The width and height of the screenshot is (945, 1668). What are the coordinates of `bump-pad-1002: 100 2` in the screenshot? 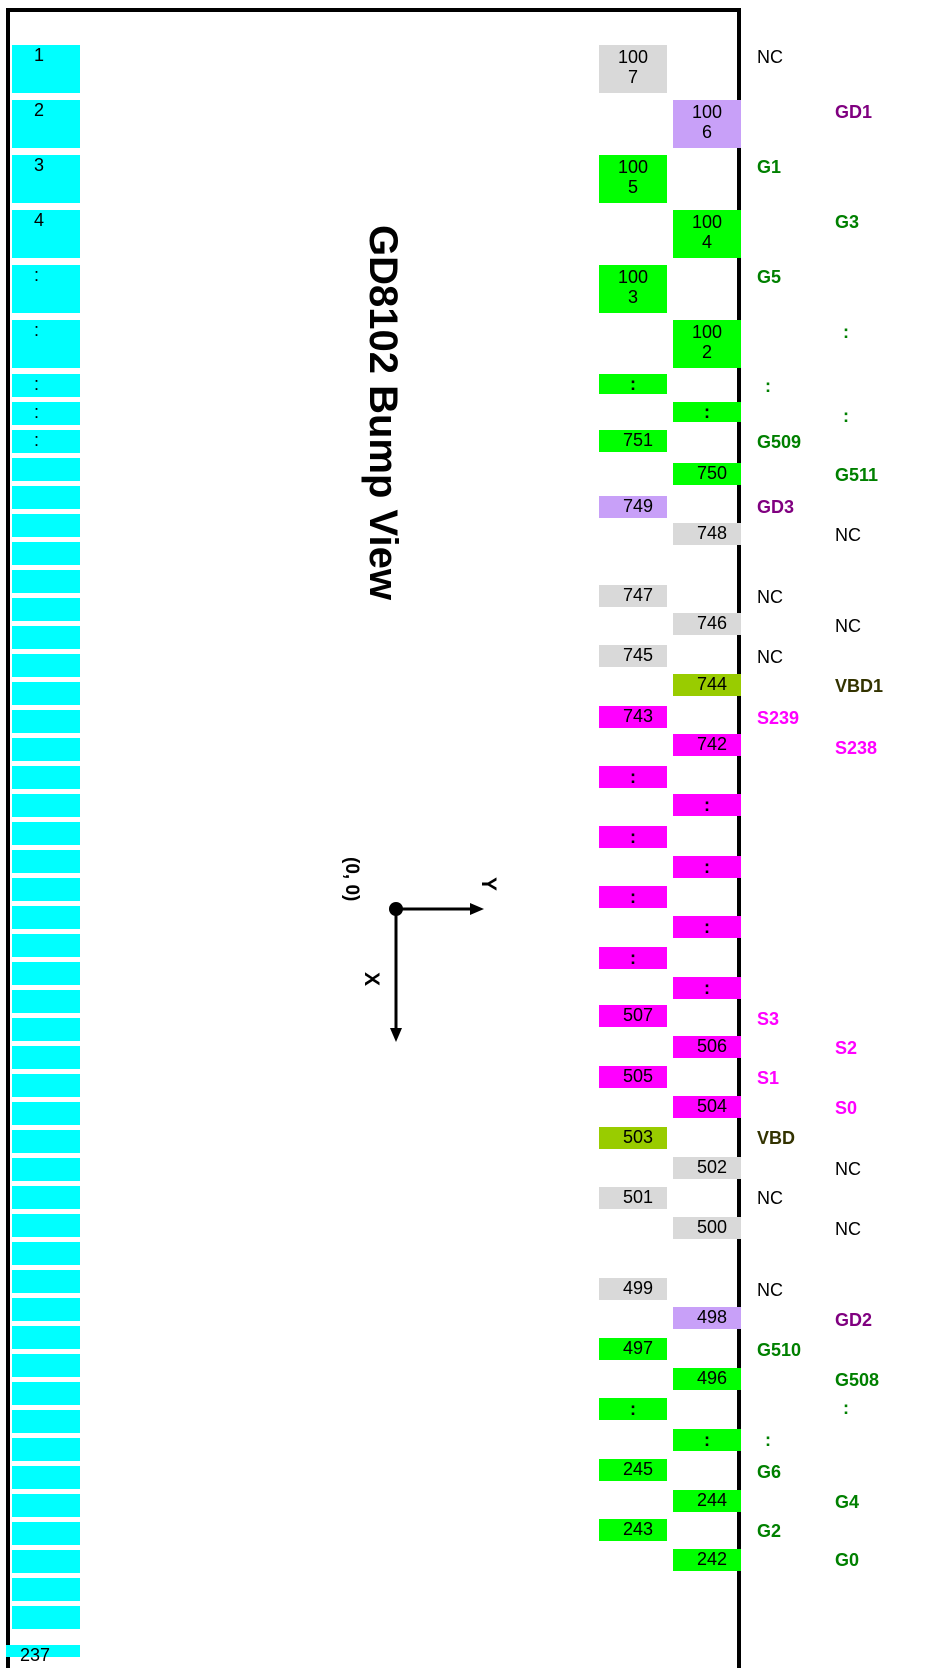 It's located at (707, 344).